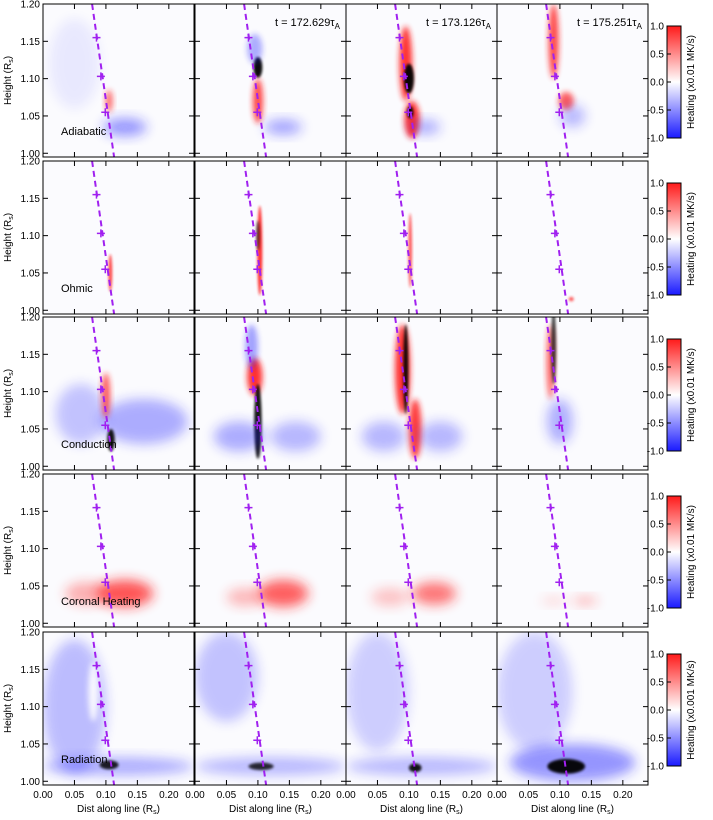  Describe the element at coordinates (138, 795) in the screenshot. I see `x-tick-label: 0.15` at that location.